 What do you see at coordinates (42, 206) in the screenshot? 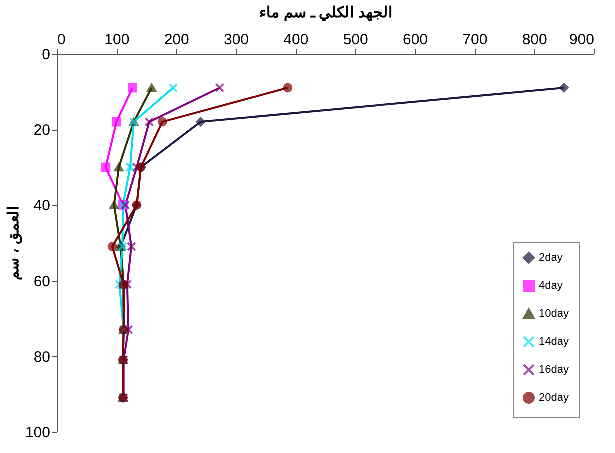
I see `y-tick-label: 40` at bounding box center [42, 206].